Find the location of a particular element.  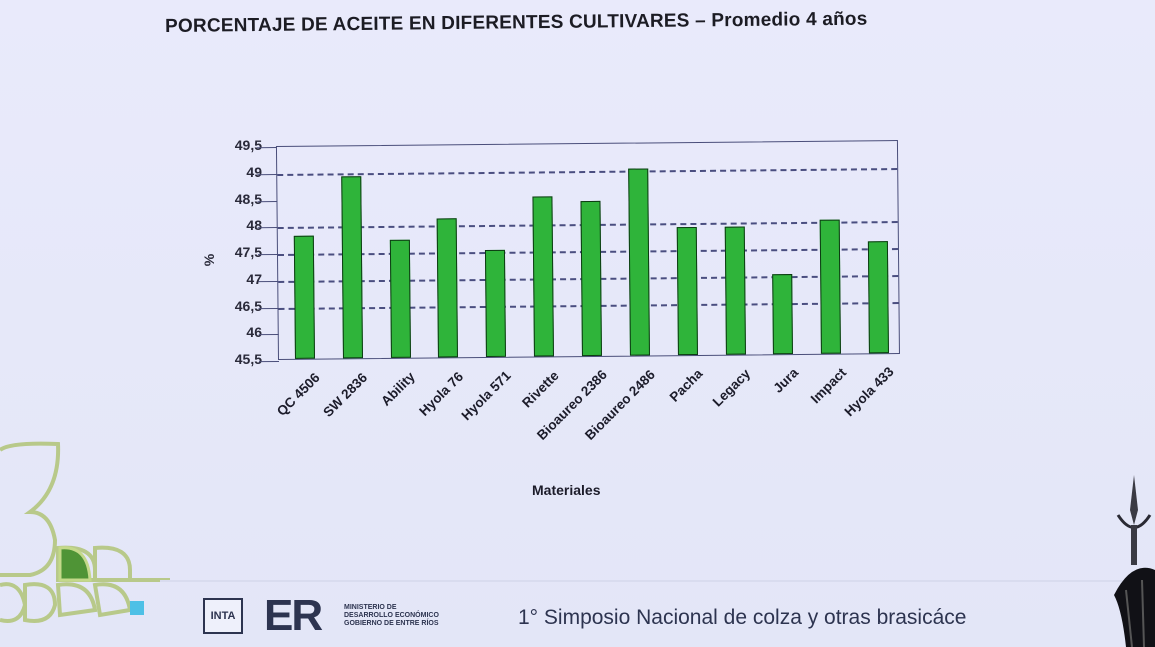

ministry-line-1: MINISTERIO DE is located at coordinates (370, 607).